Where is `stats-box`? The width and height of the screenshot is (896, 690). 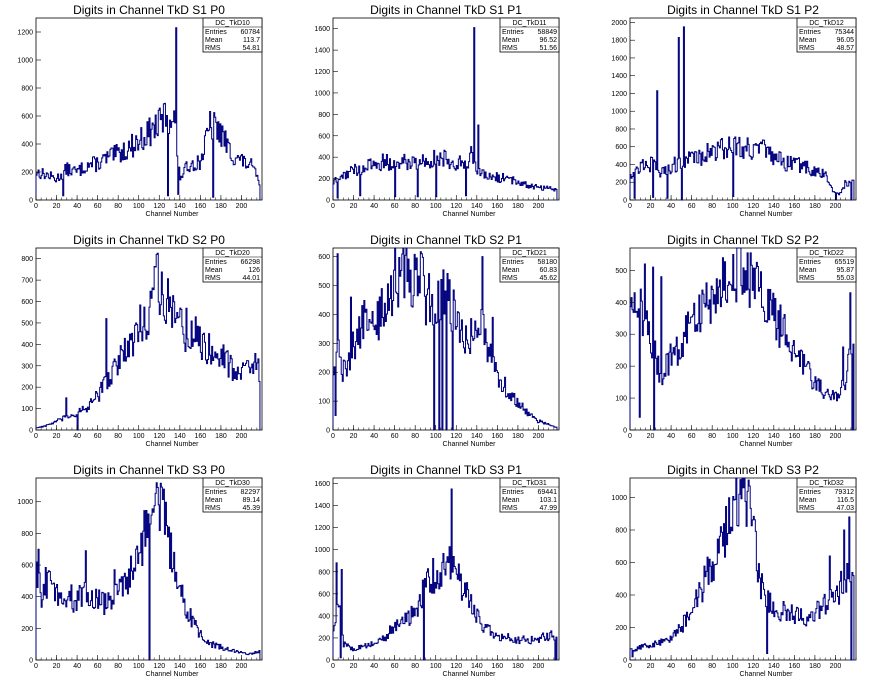 stats-box is located at coordinates (529, 35).